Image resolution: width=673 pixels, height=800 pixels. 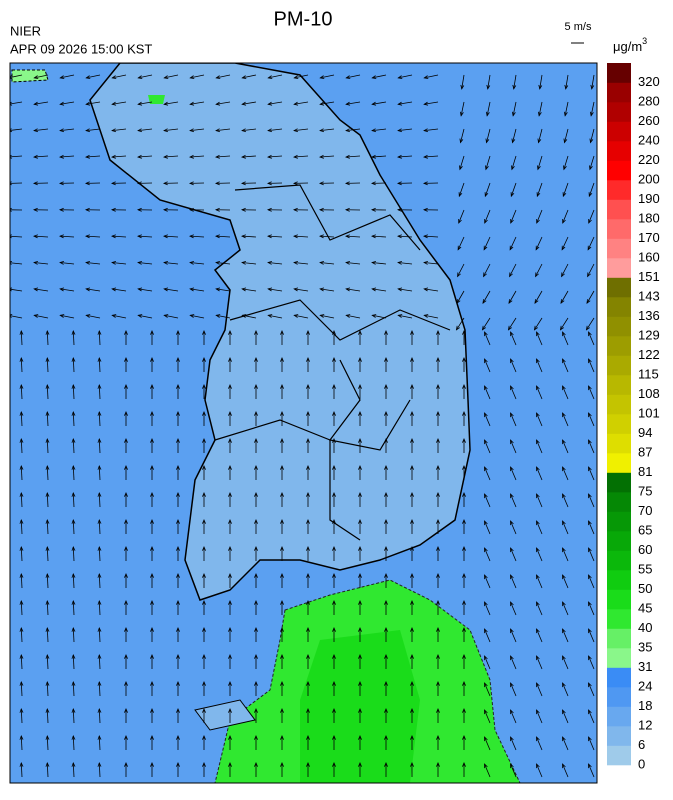 I want to click on colorbar-label: 81, so click(x=645, y=471).